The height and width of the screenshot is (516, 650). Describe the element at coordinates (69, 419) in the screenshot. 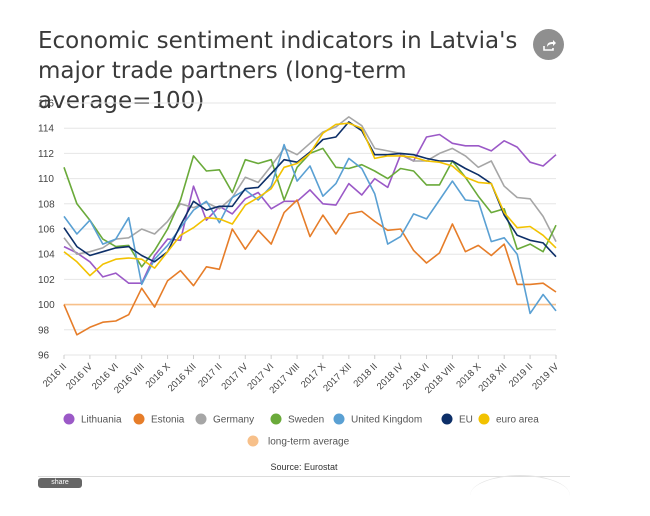

I see `legend-marker-lithuania` at that location.